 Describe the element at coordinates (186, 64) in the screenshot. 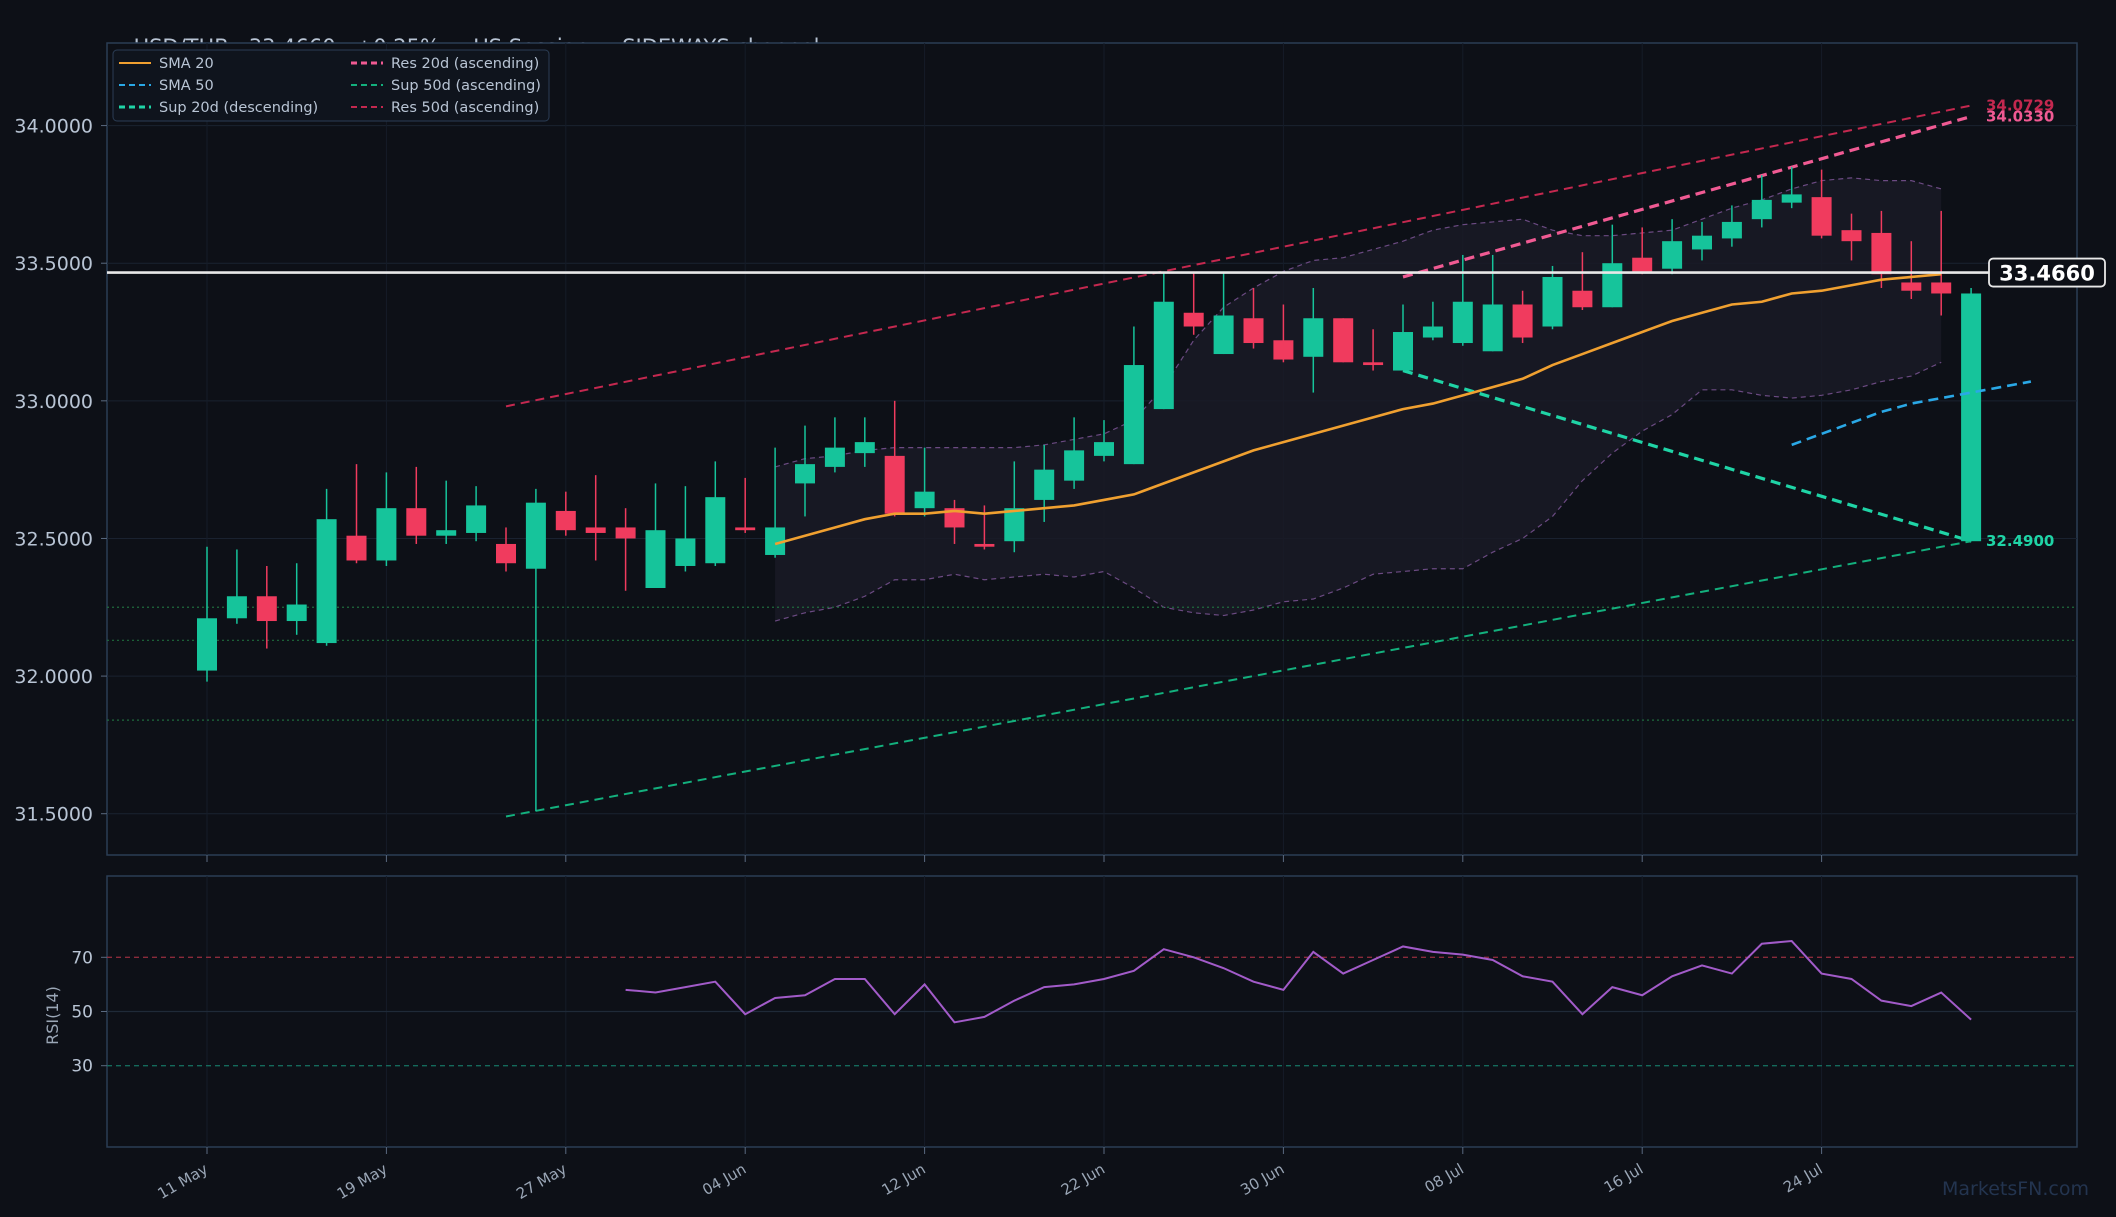

I see `legend-entry: SMA 20` at that location.